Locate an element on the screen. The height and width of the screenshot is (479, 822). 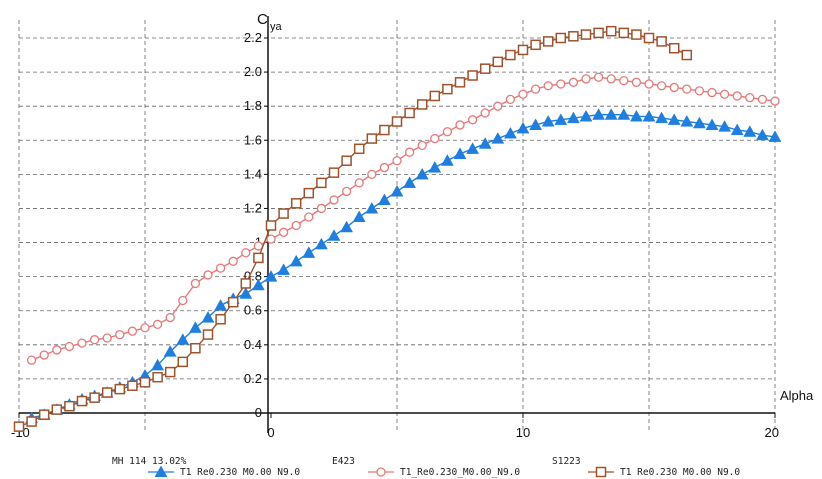
legend-entry-1: E423 T1_Re0.230_M0.00_N9.0 is located at coordinates (426, 467).